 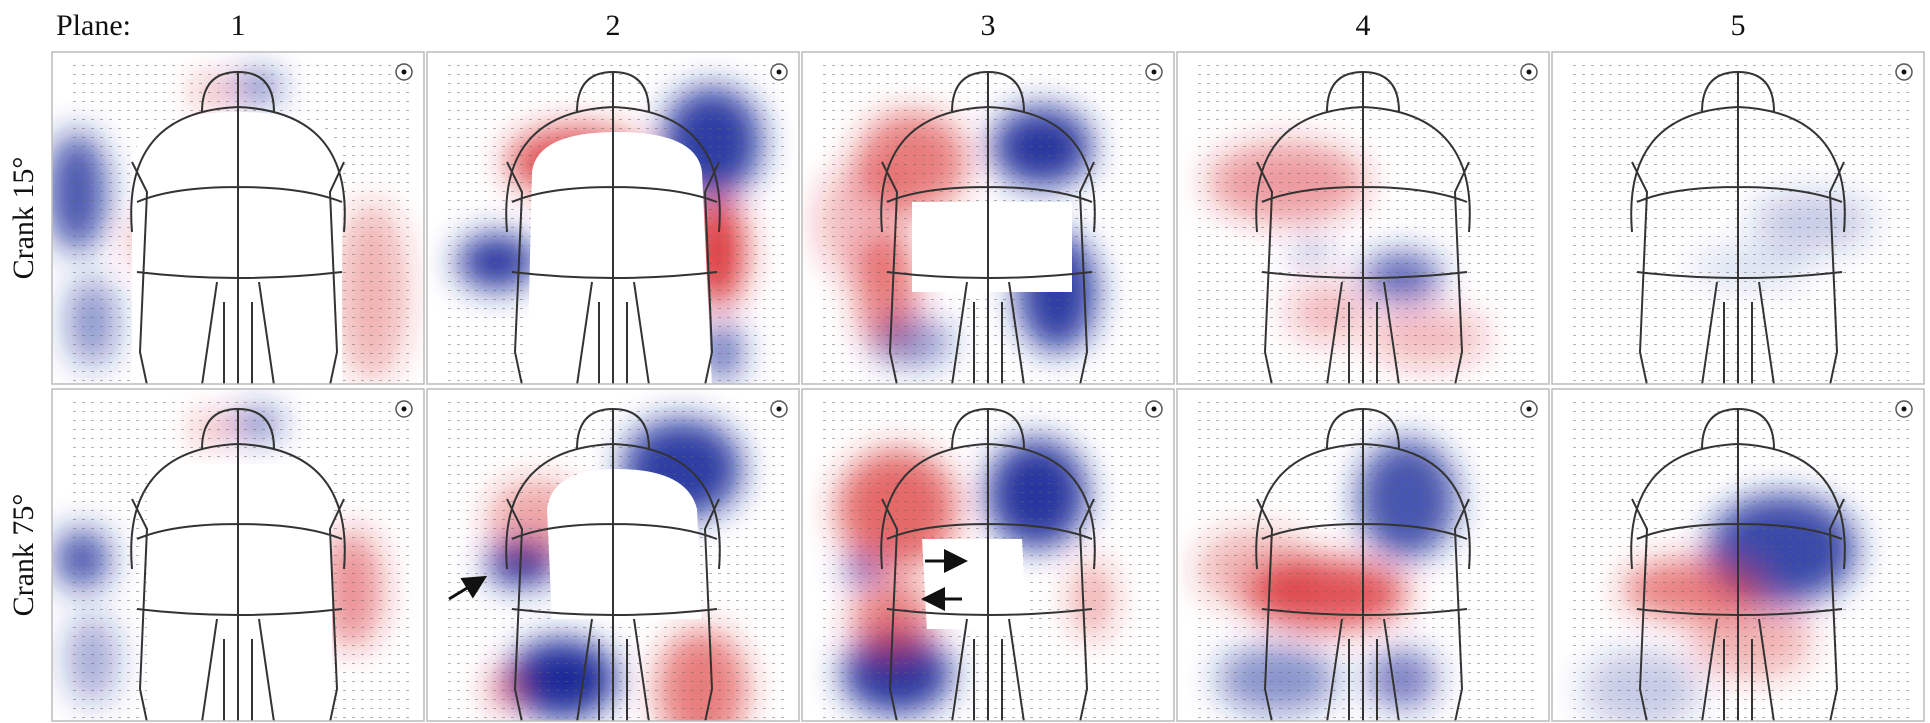 What do you see at coordinates (93, 25) in the screenshot?
I see `plane-label: Plane:` at bounding box center [93, 25].